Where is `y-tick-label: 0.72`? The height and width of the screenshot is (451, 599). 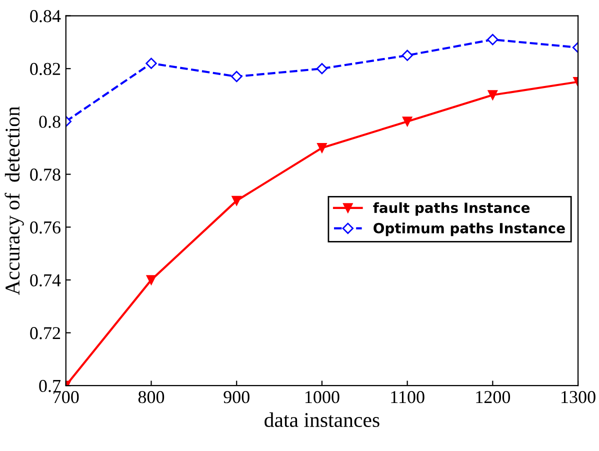
y-tick-label: 0.72 is located at coordinates (45, 333).